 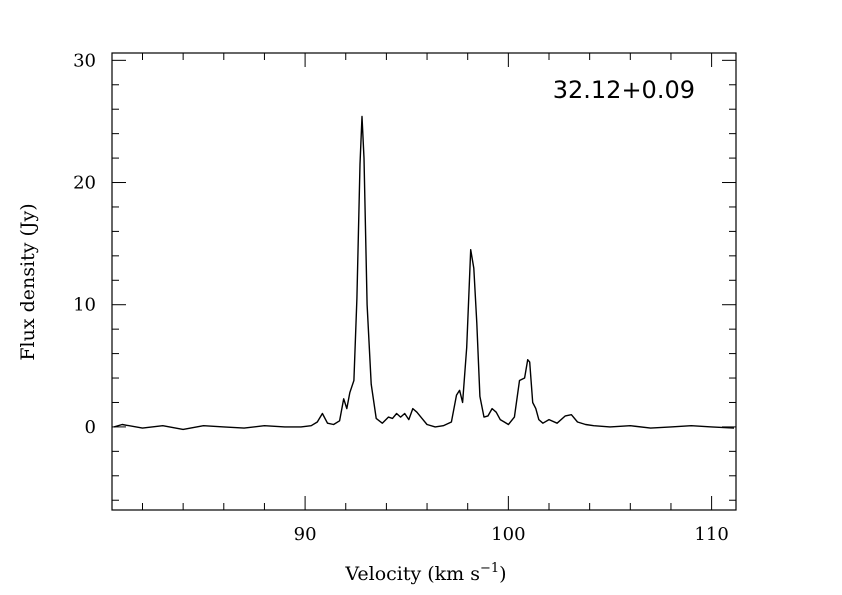 What do you see at coordinates (84, 60) in the screenshot?
I see `y-tick-label: 30` at bounding box center [84, 60].